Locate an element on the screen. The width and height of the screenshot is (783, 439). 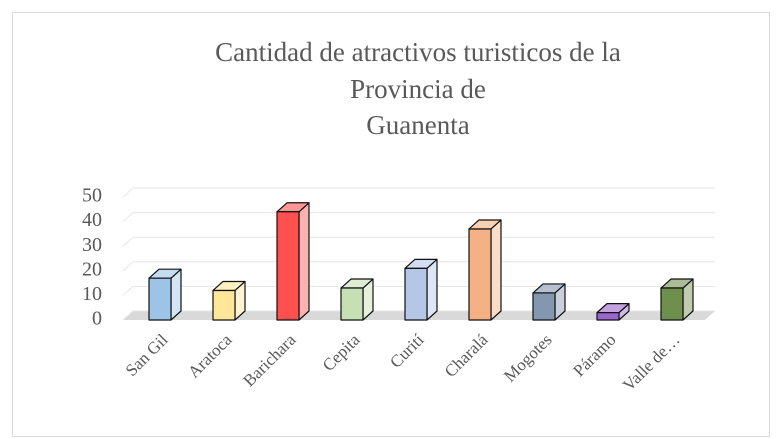
chart-title: Cantidad de atractivos turisticos de la is located at coordinates (418, 52).